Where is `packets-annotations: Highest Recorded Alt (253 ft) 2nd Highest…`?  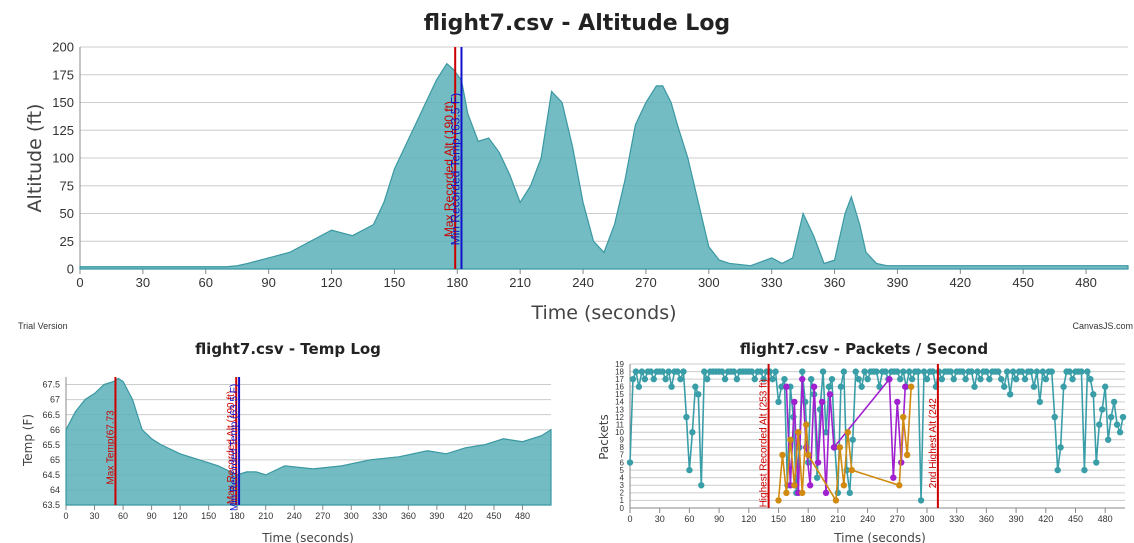
packets-annotations: Highest Recorded Alt (253 ft) 2nd Highest… is located at coordinates (849, 436).